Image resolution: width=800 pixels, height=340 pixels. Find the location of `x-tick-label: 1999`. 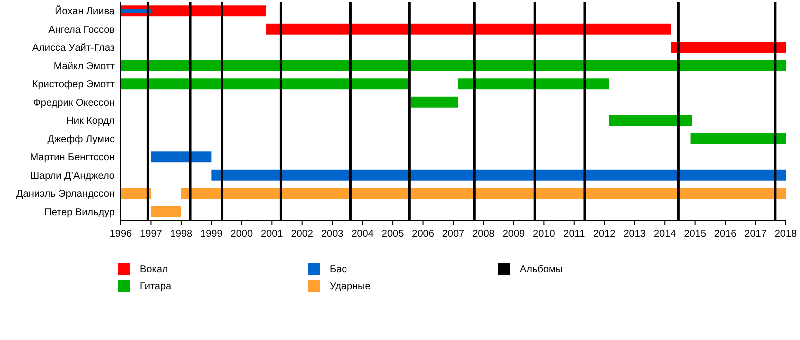

x-tick-label: 1999 is located at coordinates (212, 234).